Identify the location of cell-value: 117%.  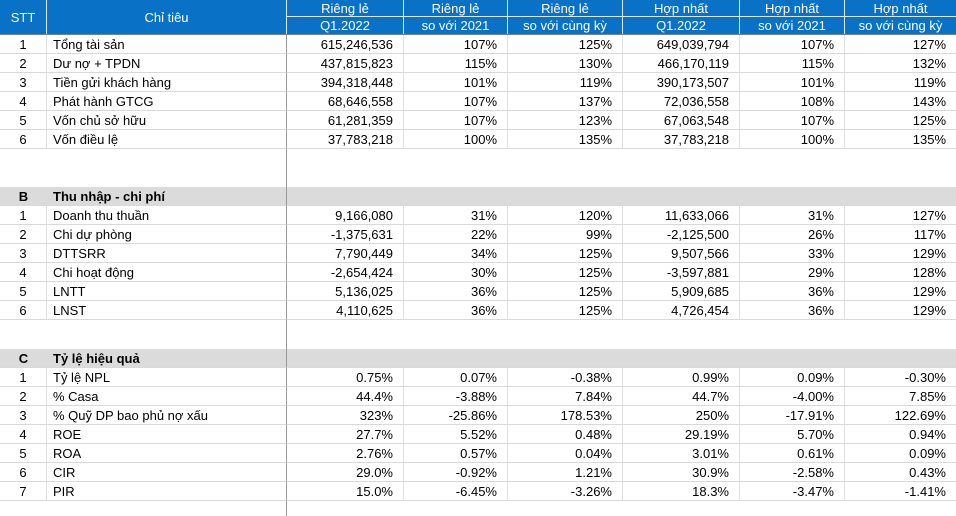
(900, 234).